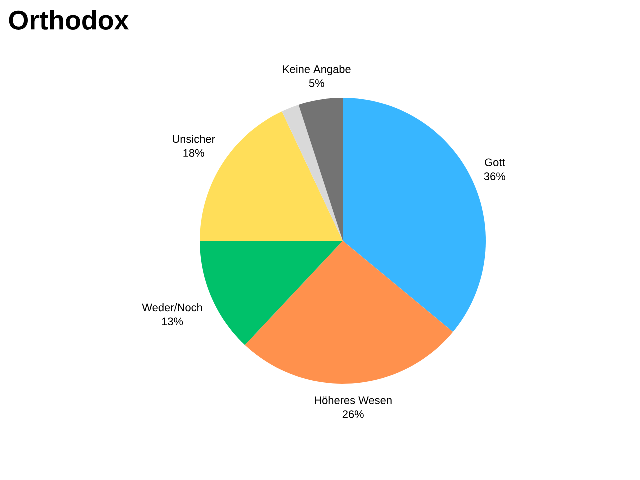 This screenshot has width=640, height=480. I want to click on data-label: 13%, so click(173, 322).